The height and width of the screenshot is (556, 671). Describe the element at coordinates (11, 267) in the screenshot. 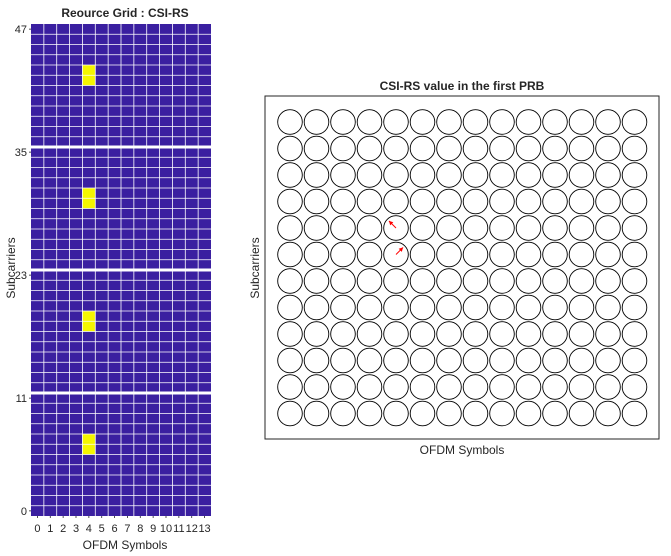

I see `resource-grid-y-axis-label: Subcarriers` at that location.